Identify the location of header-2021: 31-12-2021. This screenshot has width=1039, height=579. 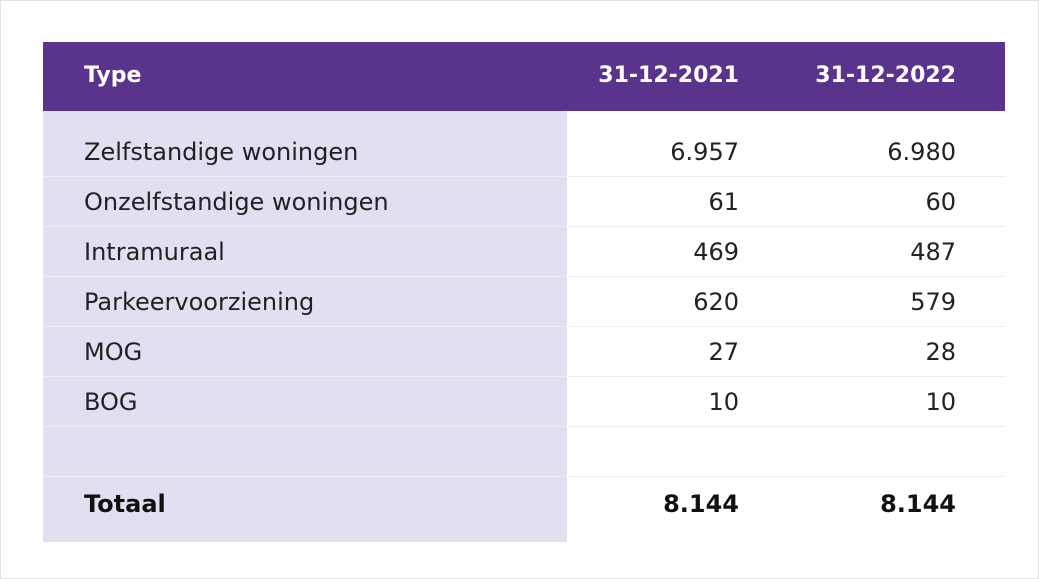
(668, 75).